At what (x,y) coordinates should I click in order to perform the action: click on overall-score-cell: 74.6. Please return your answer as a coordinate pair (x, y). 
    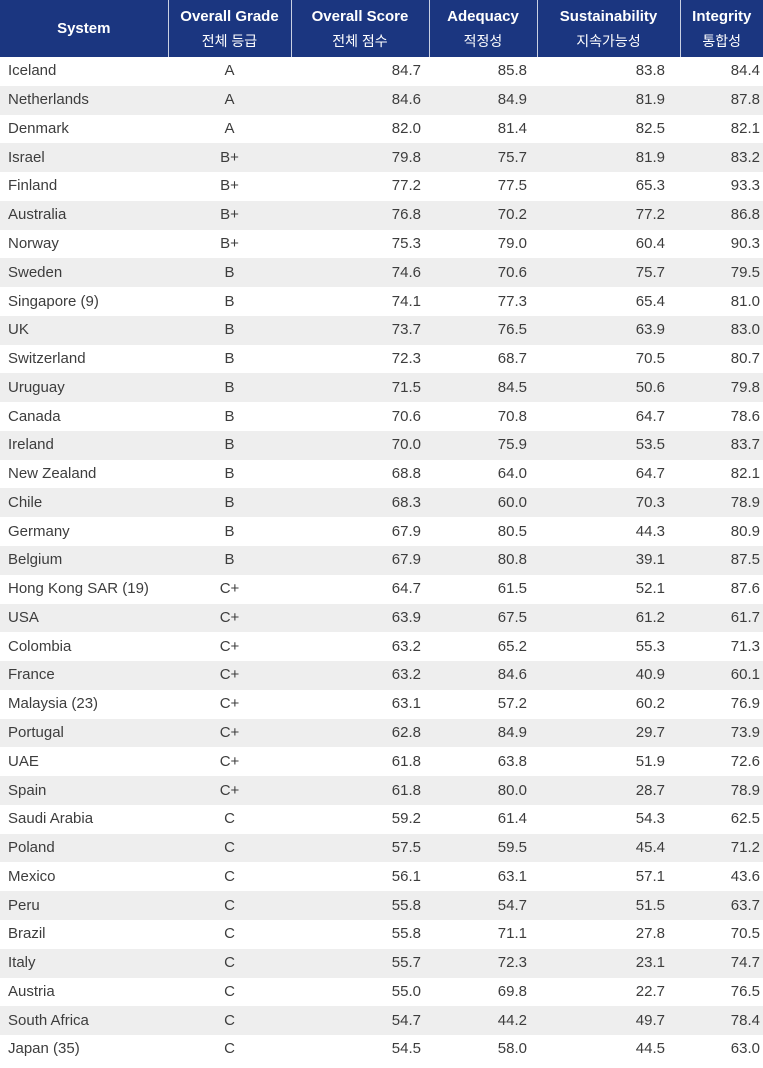
    Looking at the image, I should click on (360, 273).